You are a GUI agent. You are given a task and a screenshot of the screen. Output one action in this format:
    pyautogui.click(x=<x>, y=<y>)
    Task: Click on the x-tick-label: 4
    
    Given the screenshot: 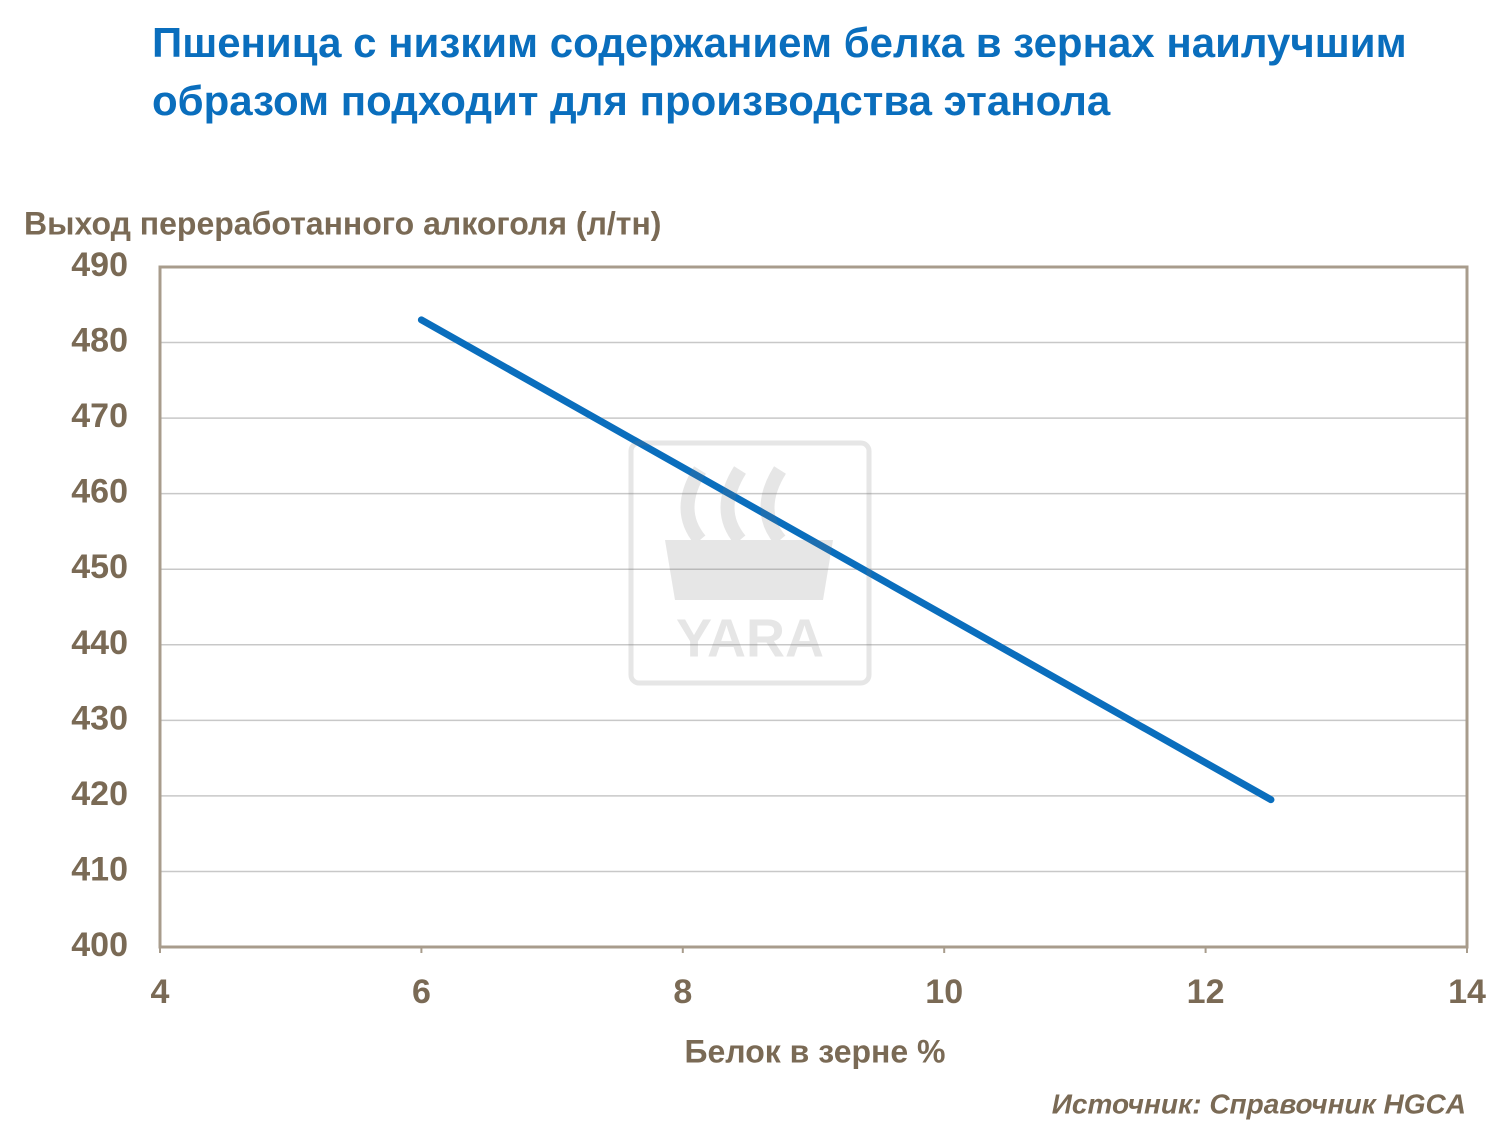 What is the action you would take?
    pyautogui.click(x=160, y=992)
    